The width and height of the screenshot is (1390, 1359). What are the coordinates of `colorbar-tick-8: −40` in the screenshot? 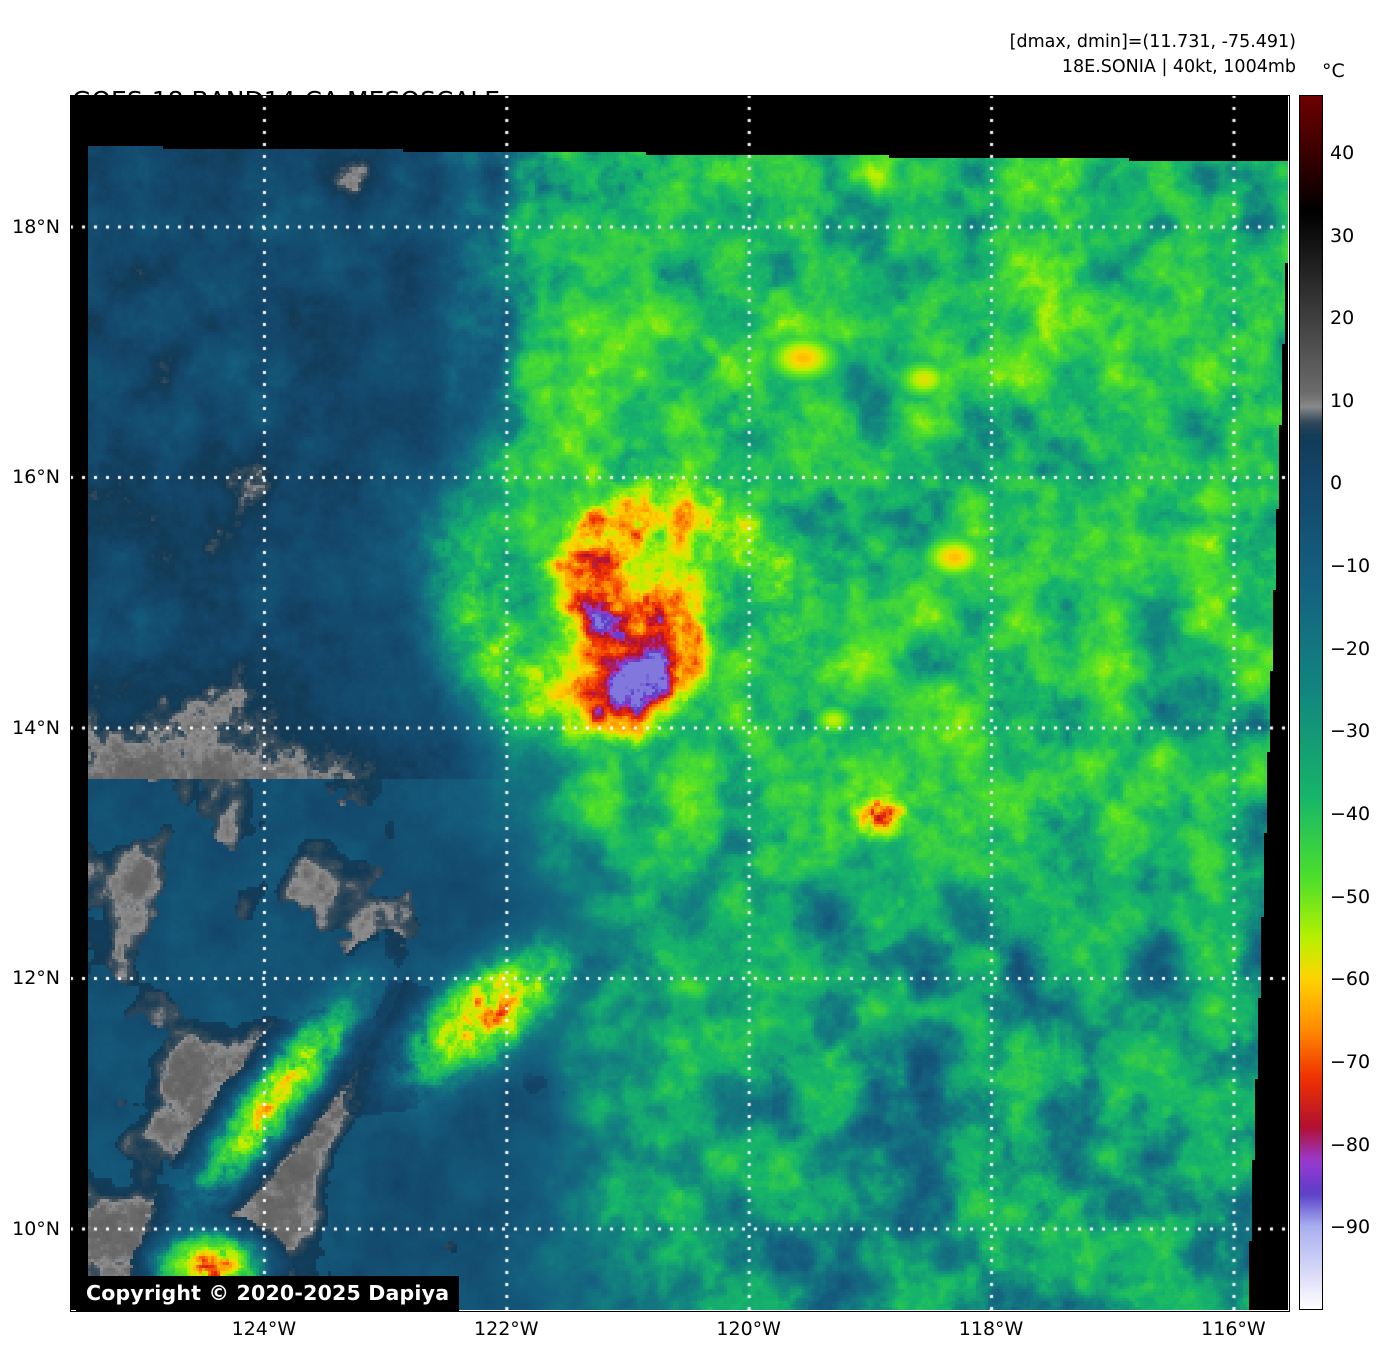 It's located at (1350, 814).